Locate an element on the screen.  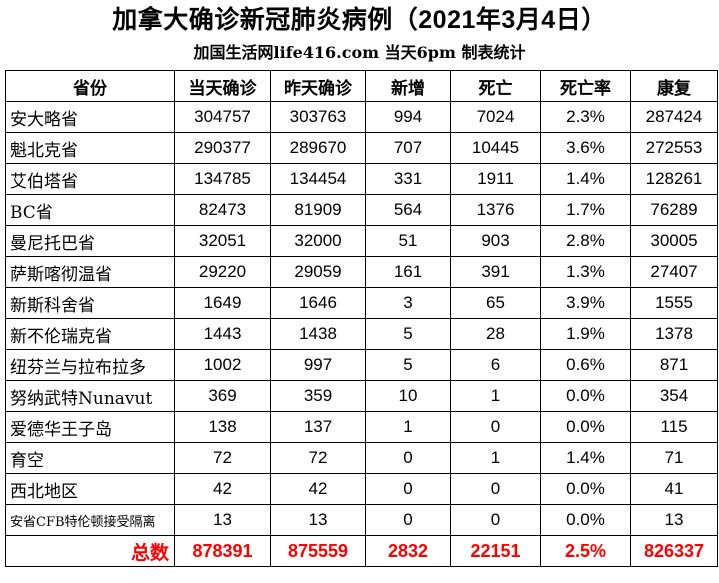
province-name-cell: 育空 is located at coordinates (90, 458).